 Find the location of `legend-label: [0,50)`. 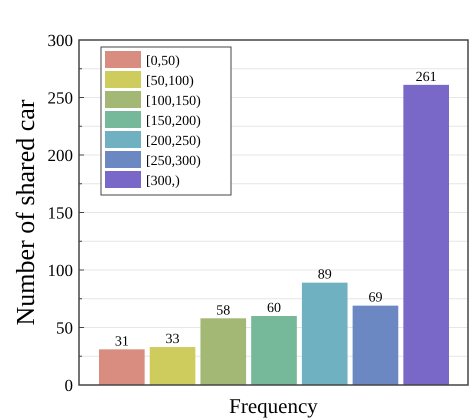

legend-label: [0,50) is located at coordinates (163, 61).